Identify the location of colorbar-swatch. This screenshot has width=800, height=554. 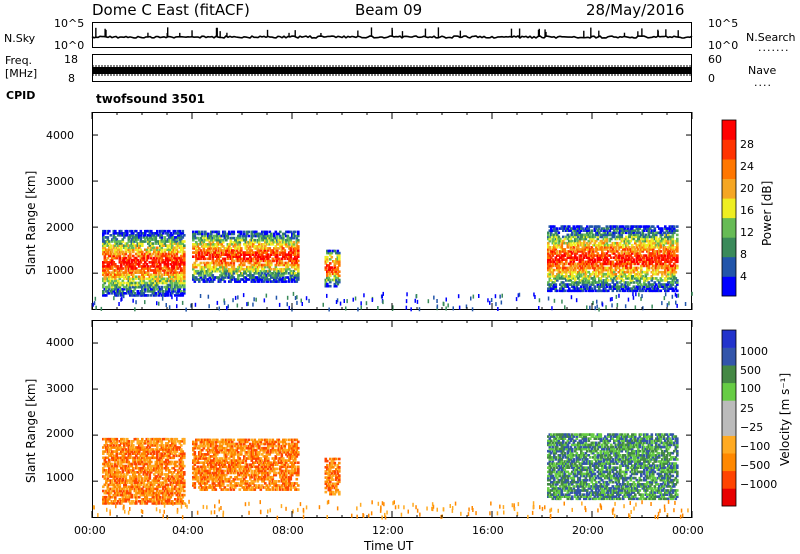
(729, 391).